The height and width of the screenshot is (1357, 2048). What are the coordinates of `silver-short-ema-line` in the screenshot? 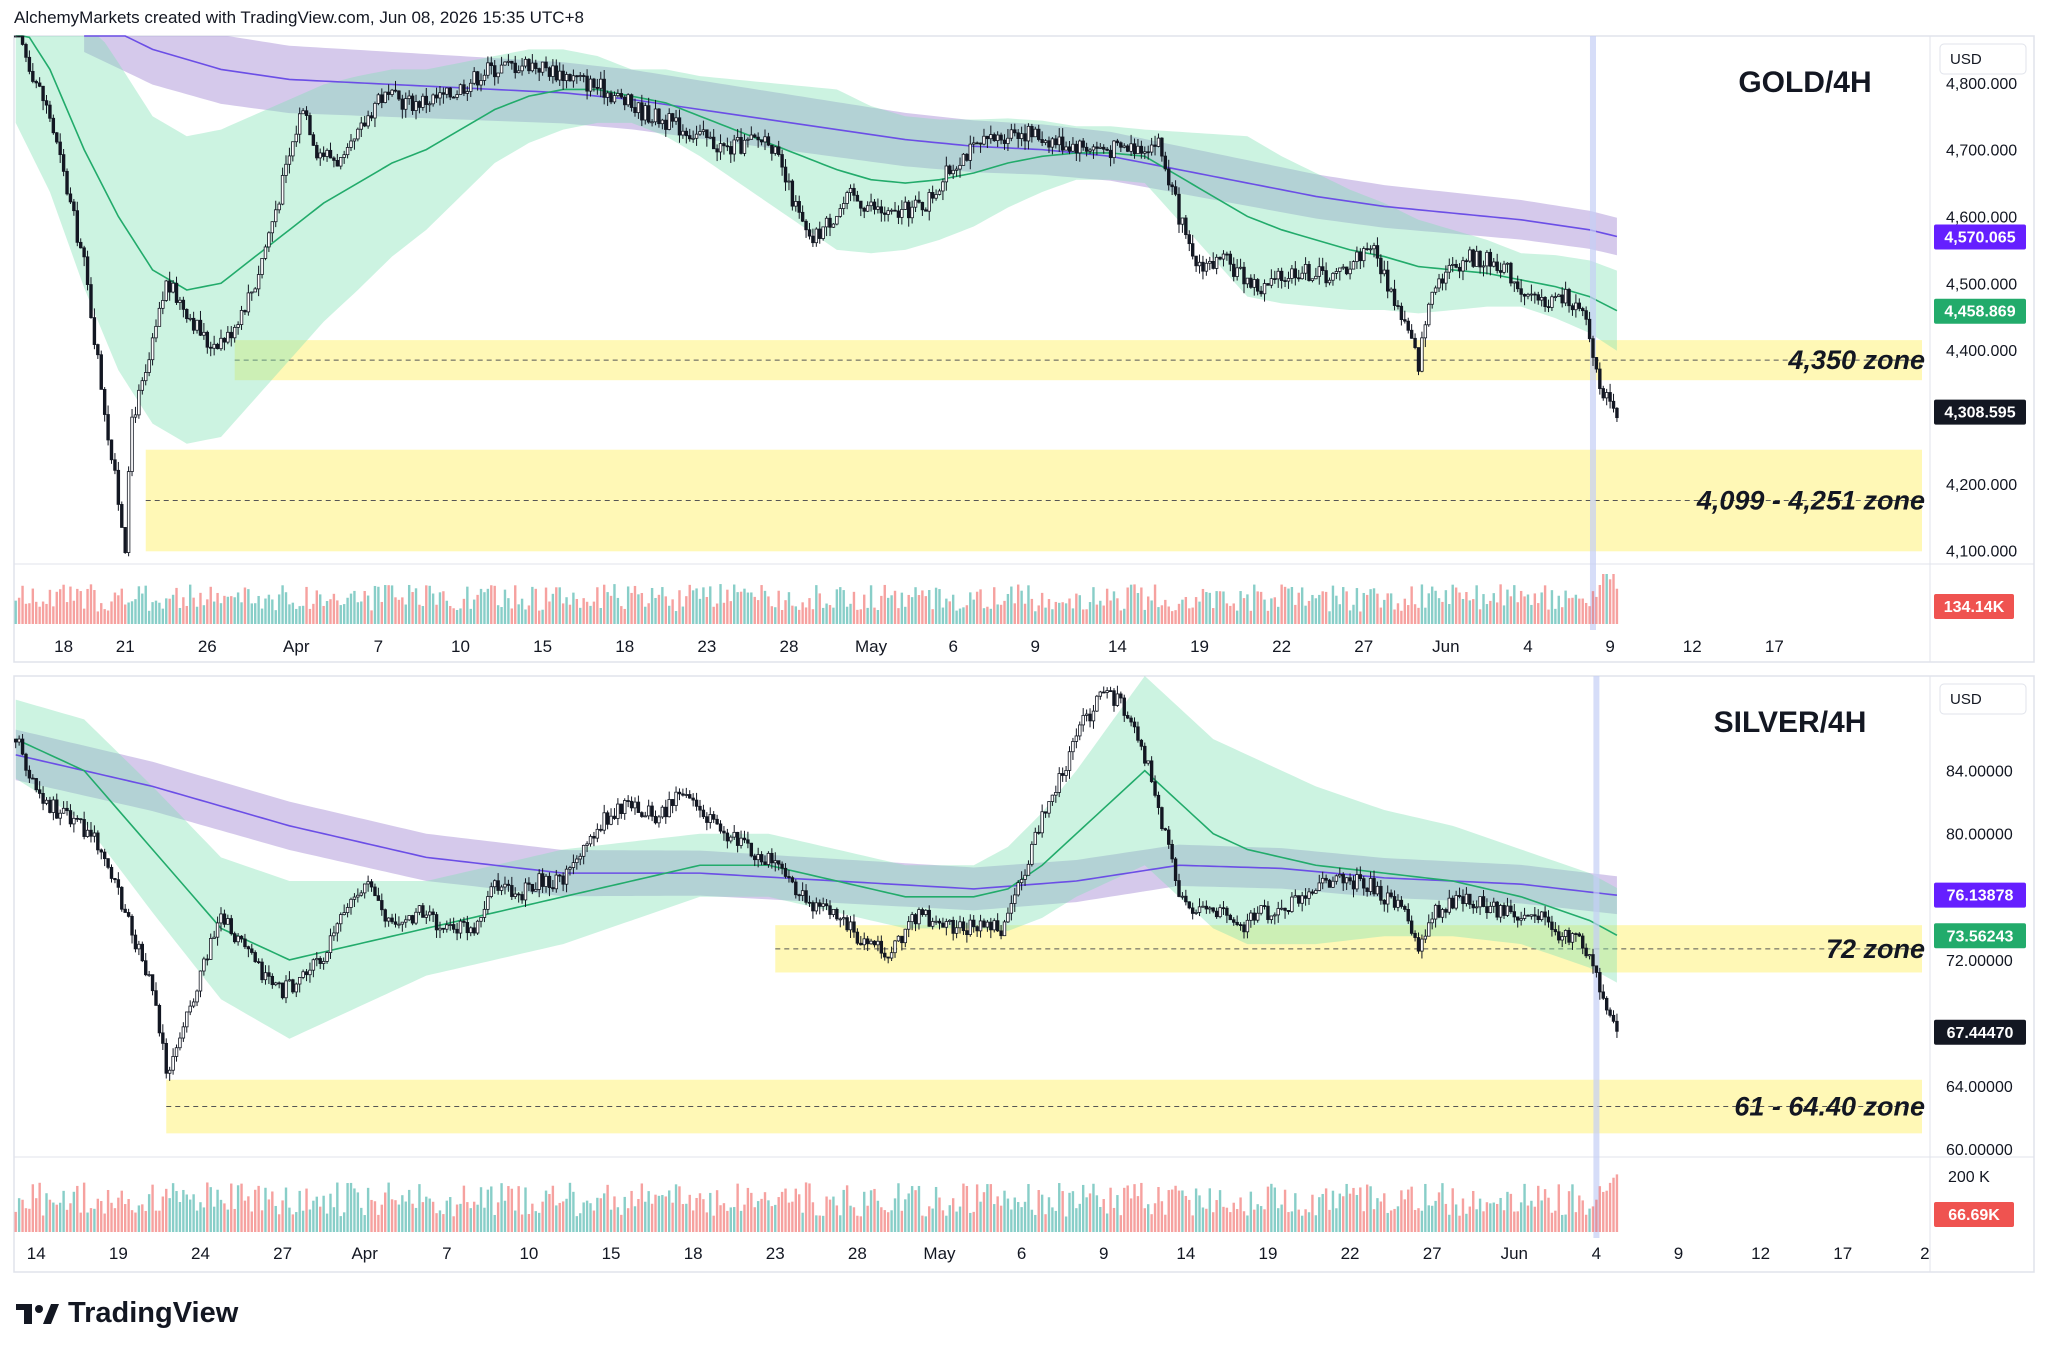 It's located at (816, 849).